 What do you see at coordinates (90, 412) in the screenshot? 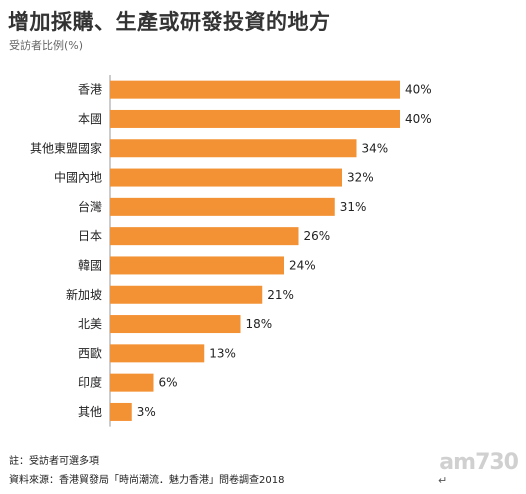
I see `category-label-11: 其他` at bounding box center [90, 412].